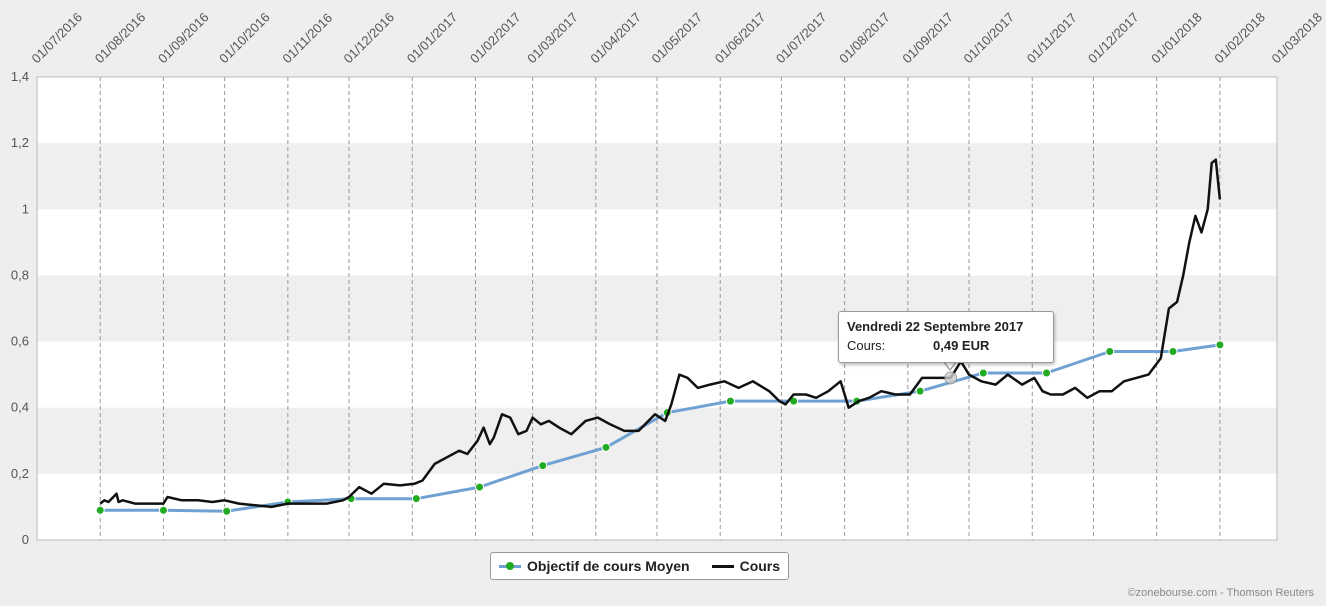 This screenshot has width=1326, height=606. I want to click on x-tick-label: 01/08/2017, so click(864, 37).